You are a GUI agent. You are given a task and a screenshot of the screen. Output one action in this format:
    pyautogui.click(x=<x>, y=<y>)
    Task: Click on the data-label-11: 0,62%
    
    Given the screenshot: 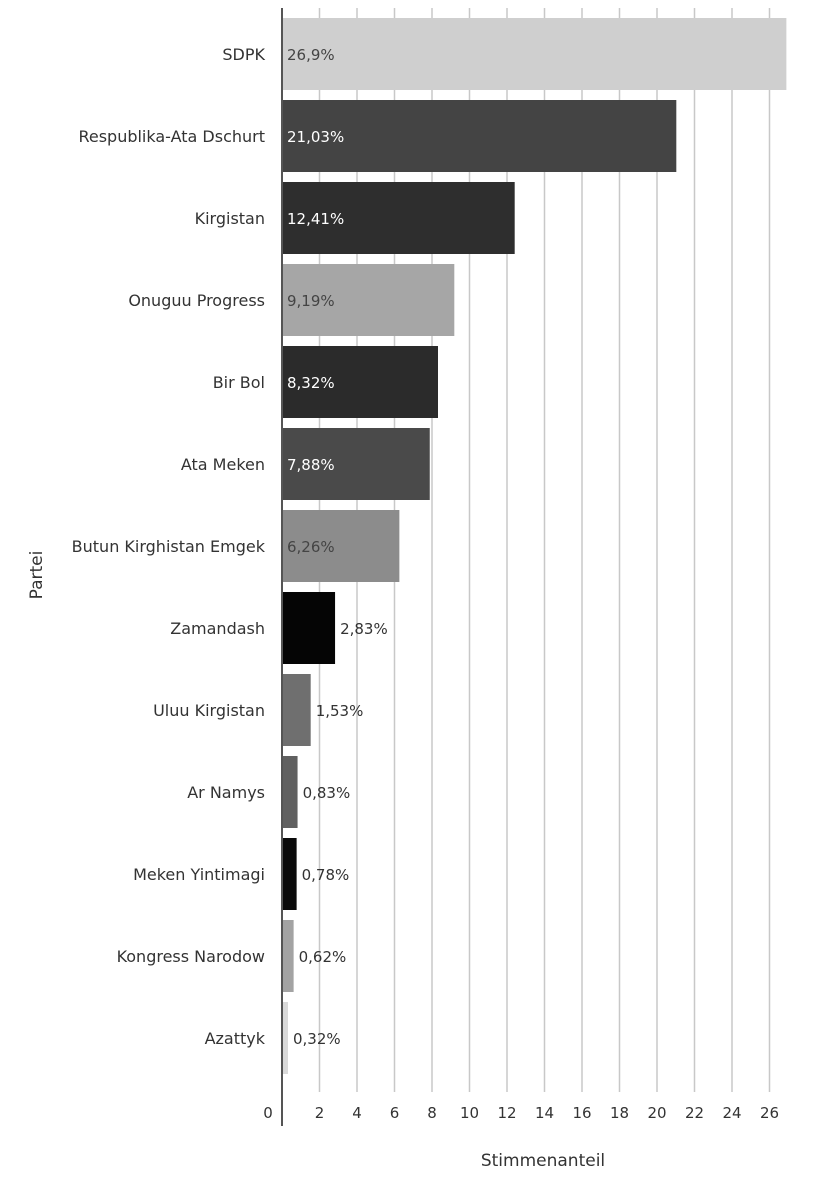 What is the action you would take?
    pyautogui.click(x=323, y=957)
    